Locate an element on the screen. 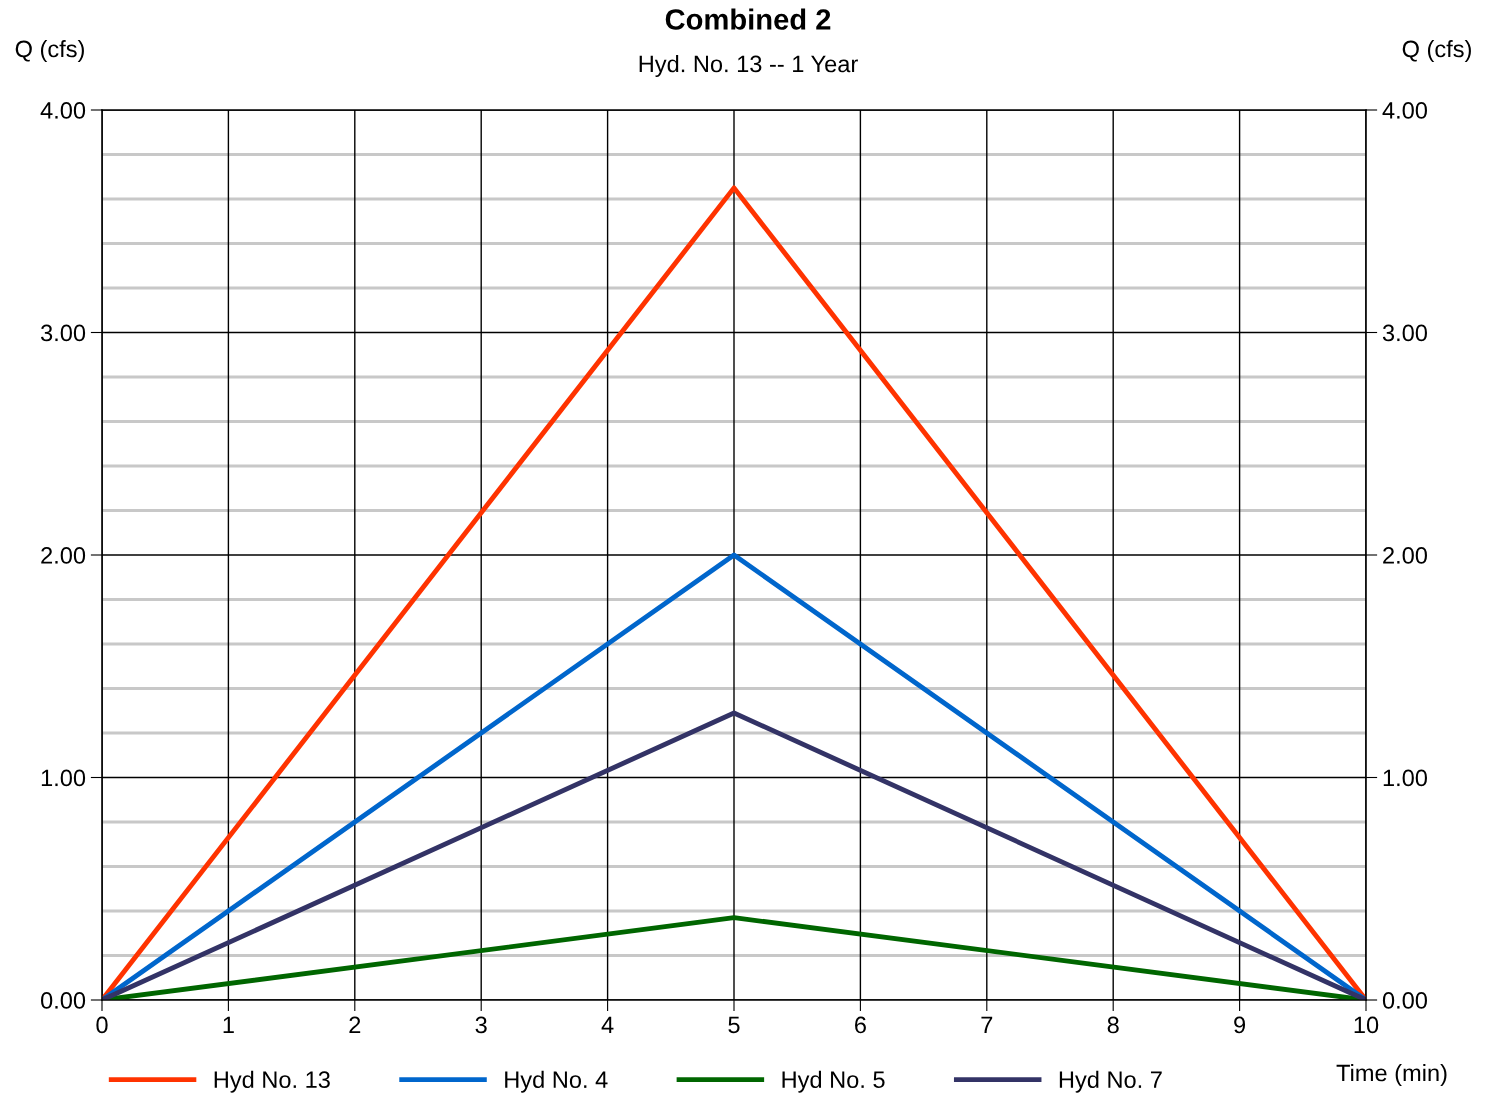 This screenshot has height=1114, width=1496. y-tick-label: 2.00 is located at coordinates (63, 555).